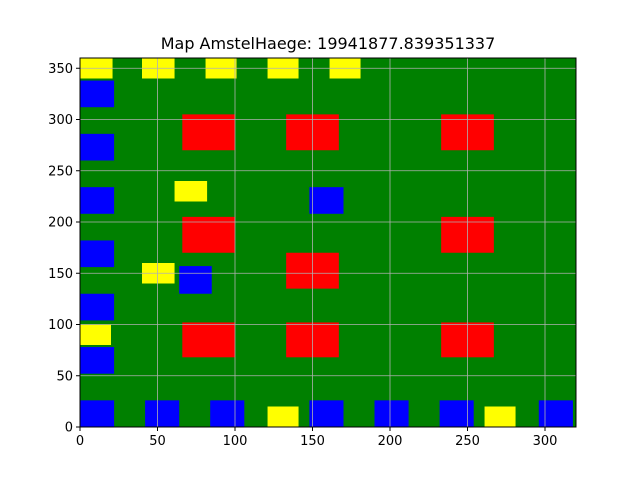 The image size is (640, 480). What do you see at coordinates (64, 376) in the screenshot?
I see `y-tick-label: 50` at bounding box center [64, 376].